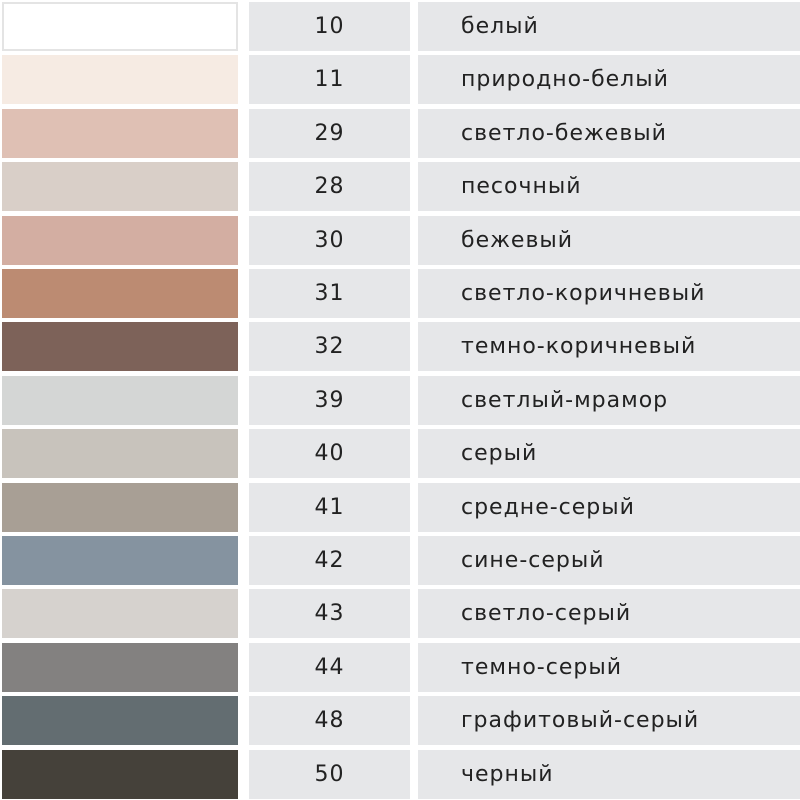 The height and width of the screenshot is (800, 800). I want to click on color-row: 41 средне-серый, so click(400, 507).